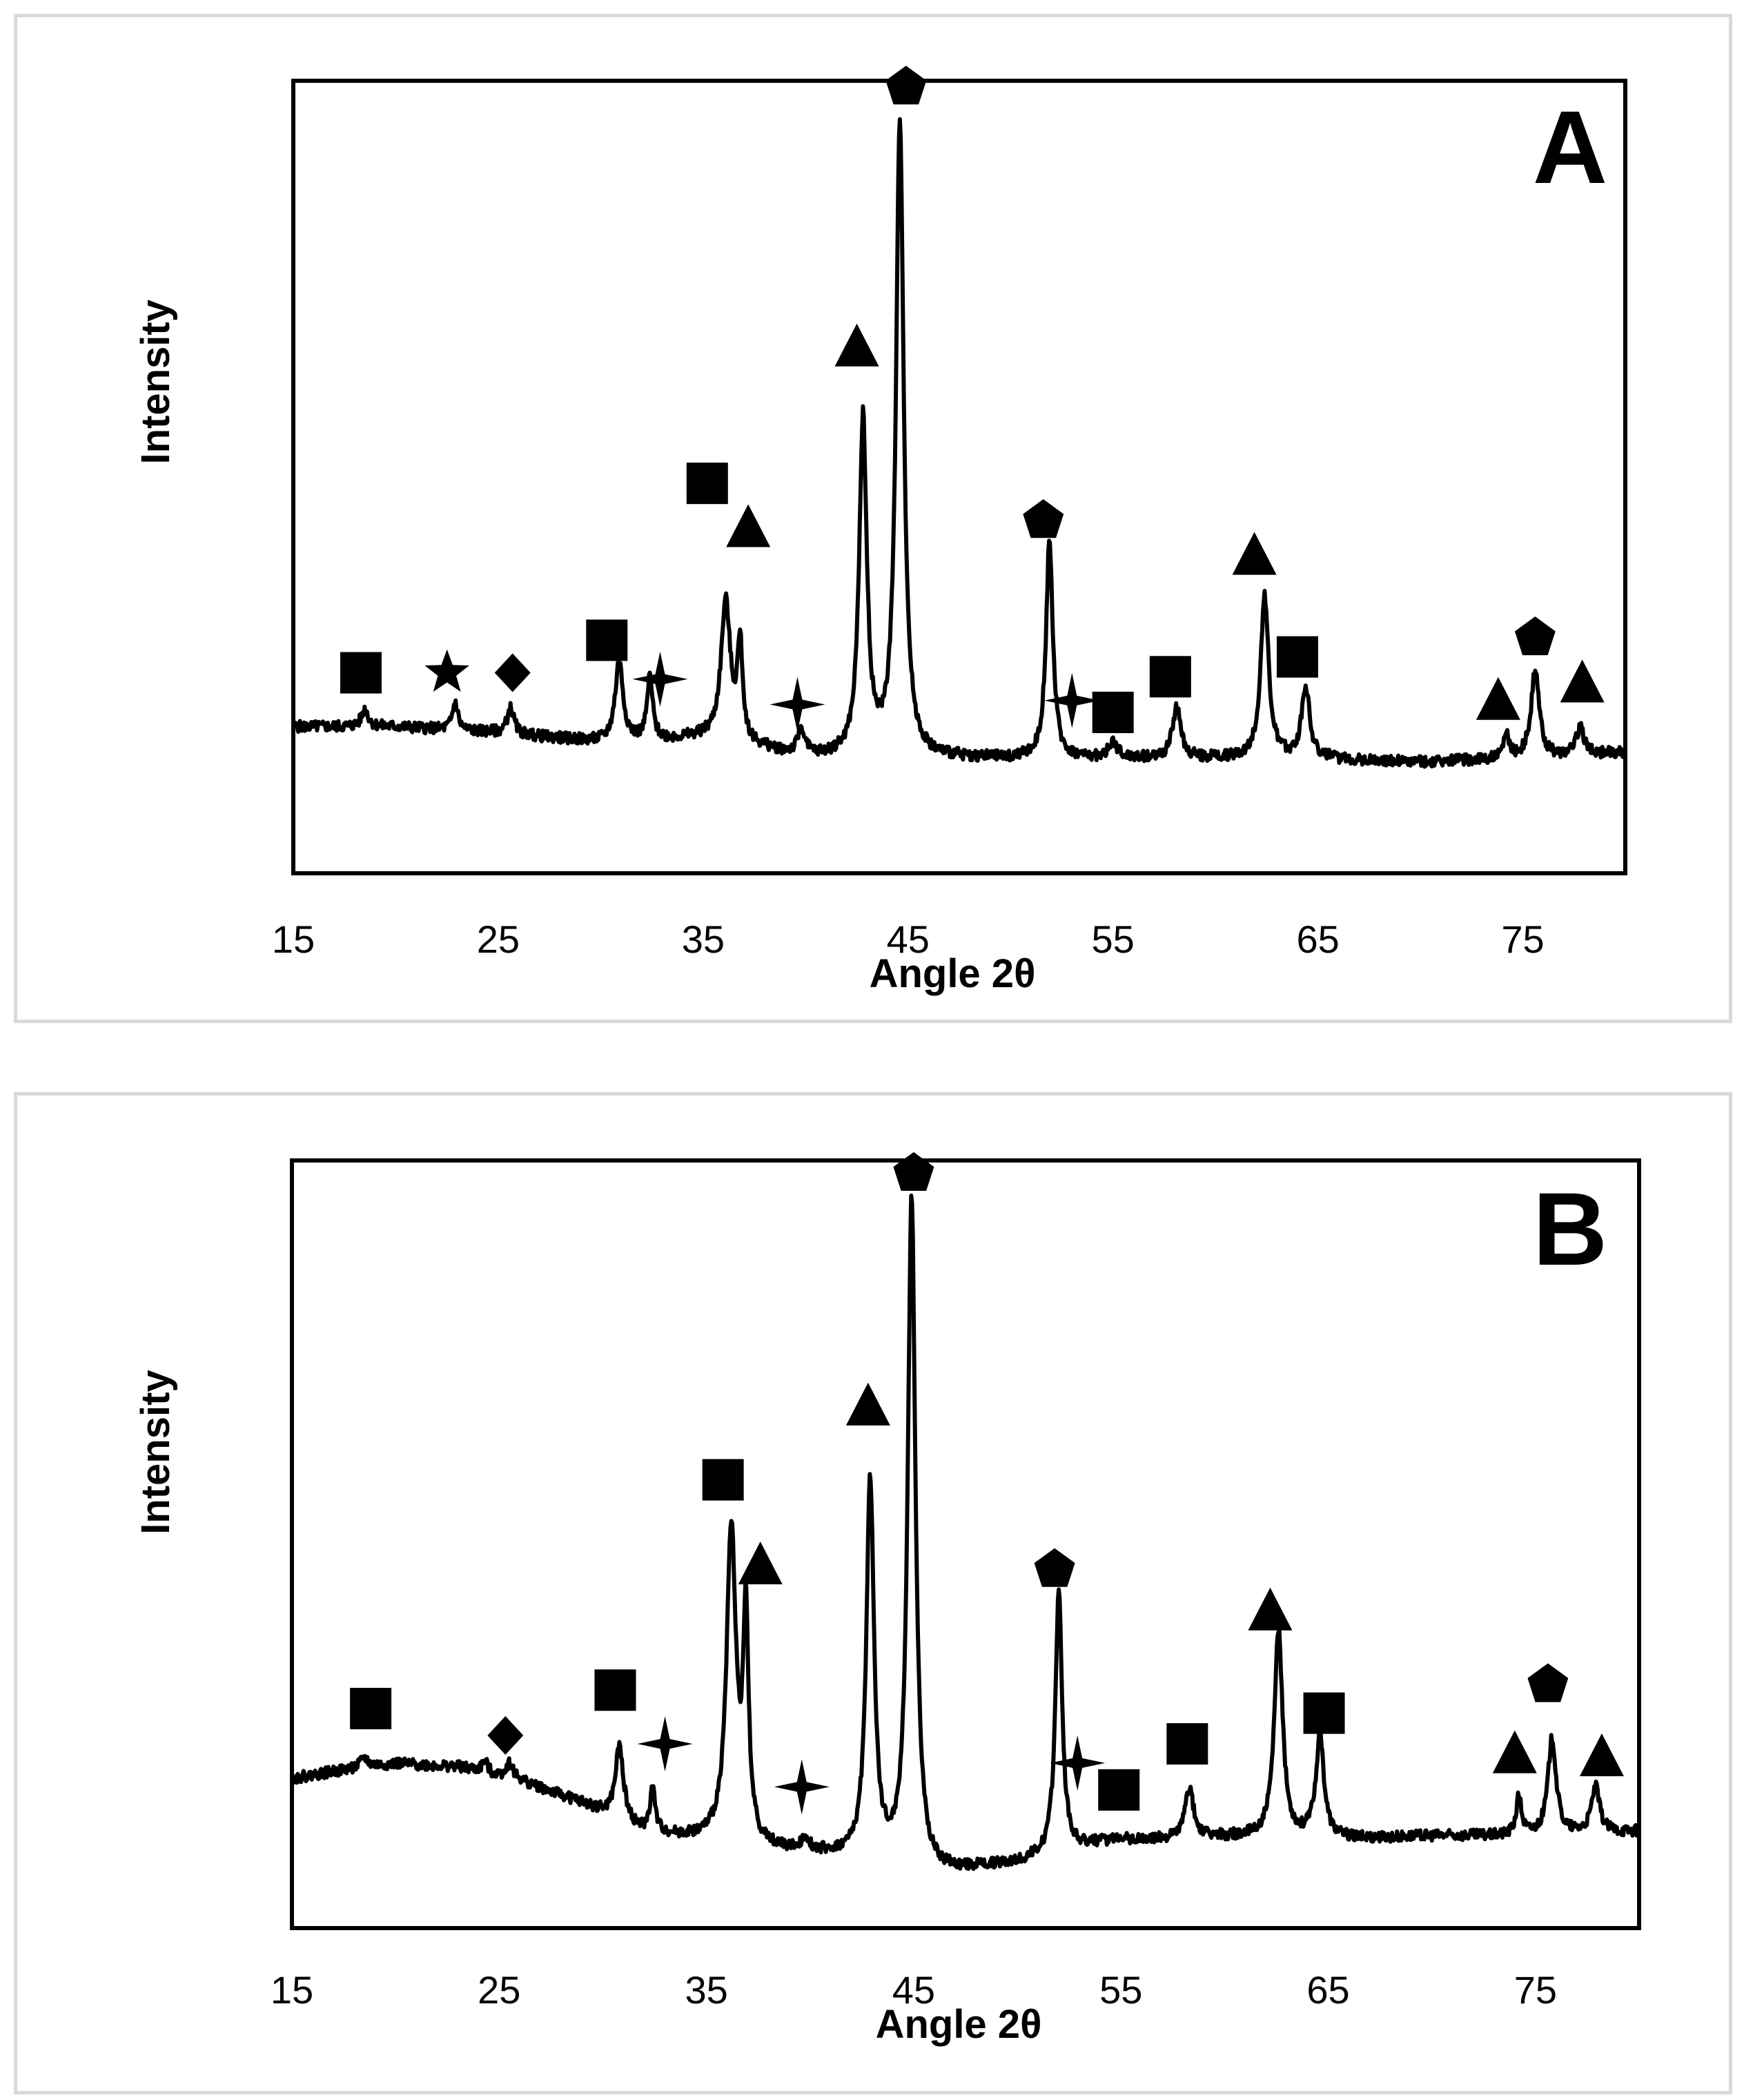 This screenshot has height=2100, width=1744. I want to click on phase-marker-star-icon, so click(447, 670).